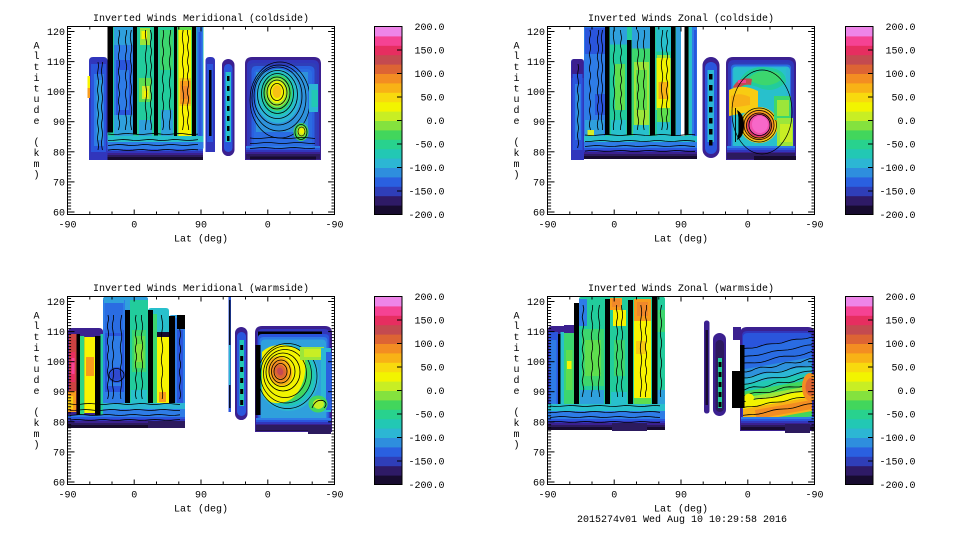 Image resolution: width=960 pixels, height=540 pixels. Describe the element at coordinates (682, 520) in the screenshot. I see `svg-text:2015274v01 Wed Aug 10 10:29:58: 2015274v01 Wed Aug 10 10:29:58 2016` at that location.